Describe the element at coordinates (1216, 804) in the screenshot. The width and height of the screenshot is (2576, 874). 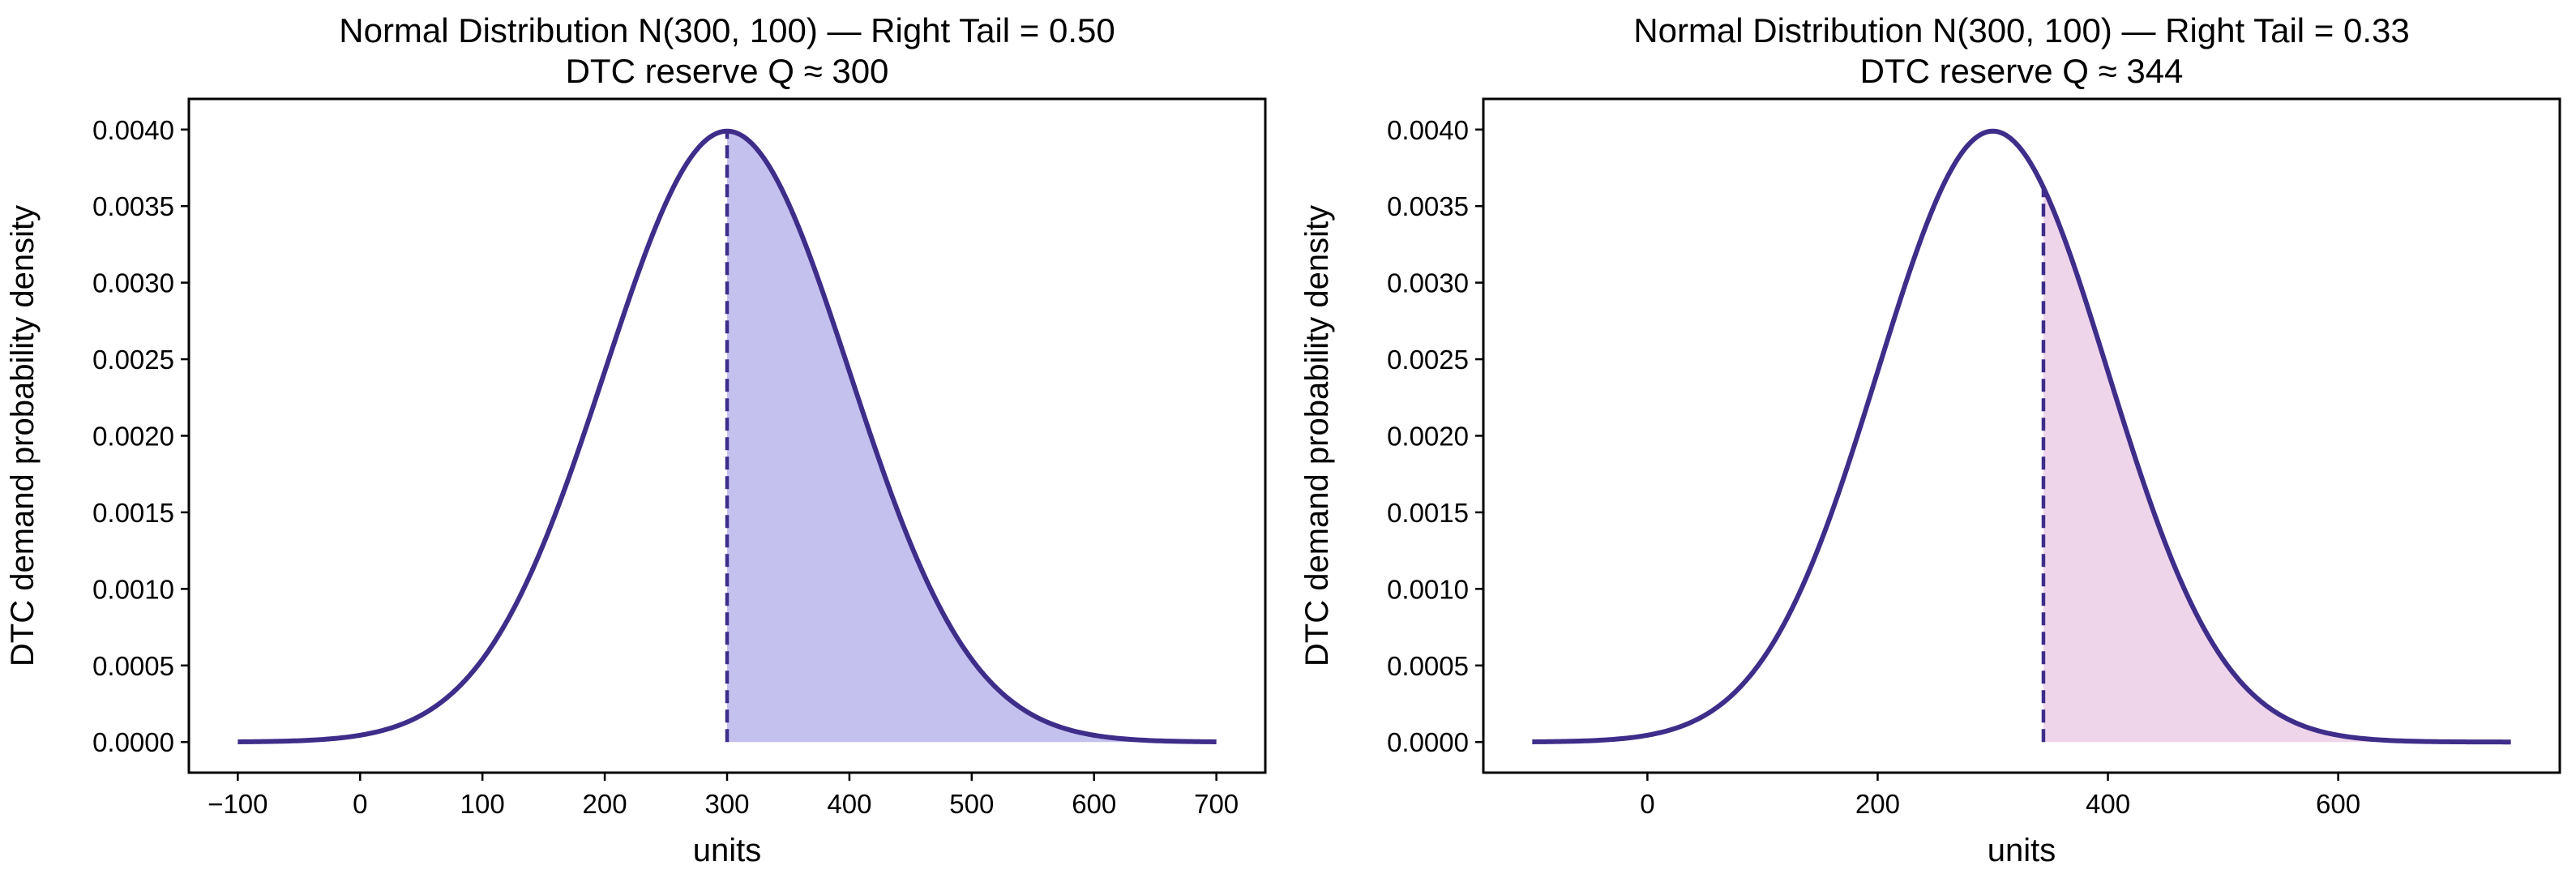
I see `x-tick-label: 700` at that location.